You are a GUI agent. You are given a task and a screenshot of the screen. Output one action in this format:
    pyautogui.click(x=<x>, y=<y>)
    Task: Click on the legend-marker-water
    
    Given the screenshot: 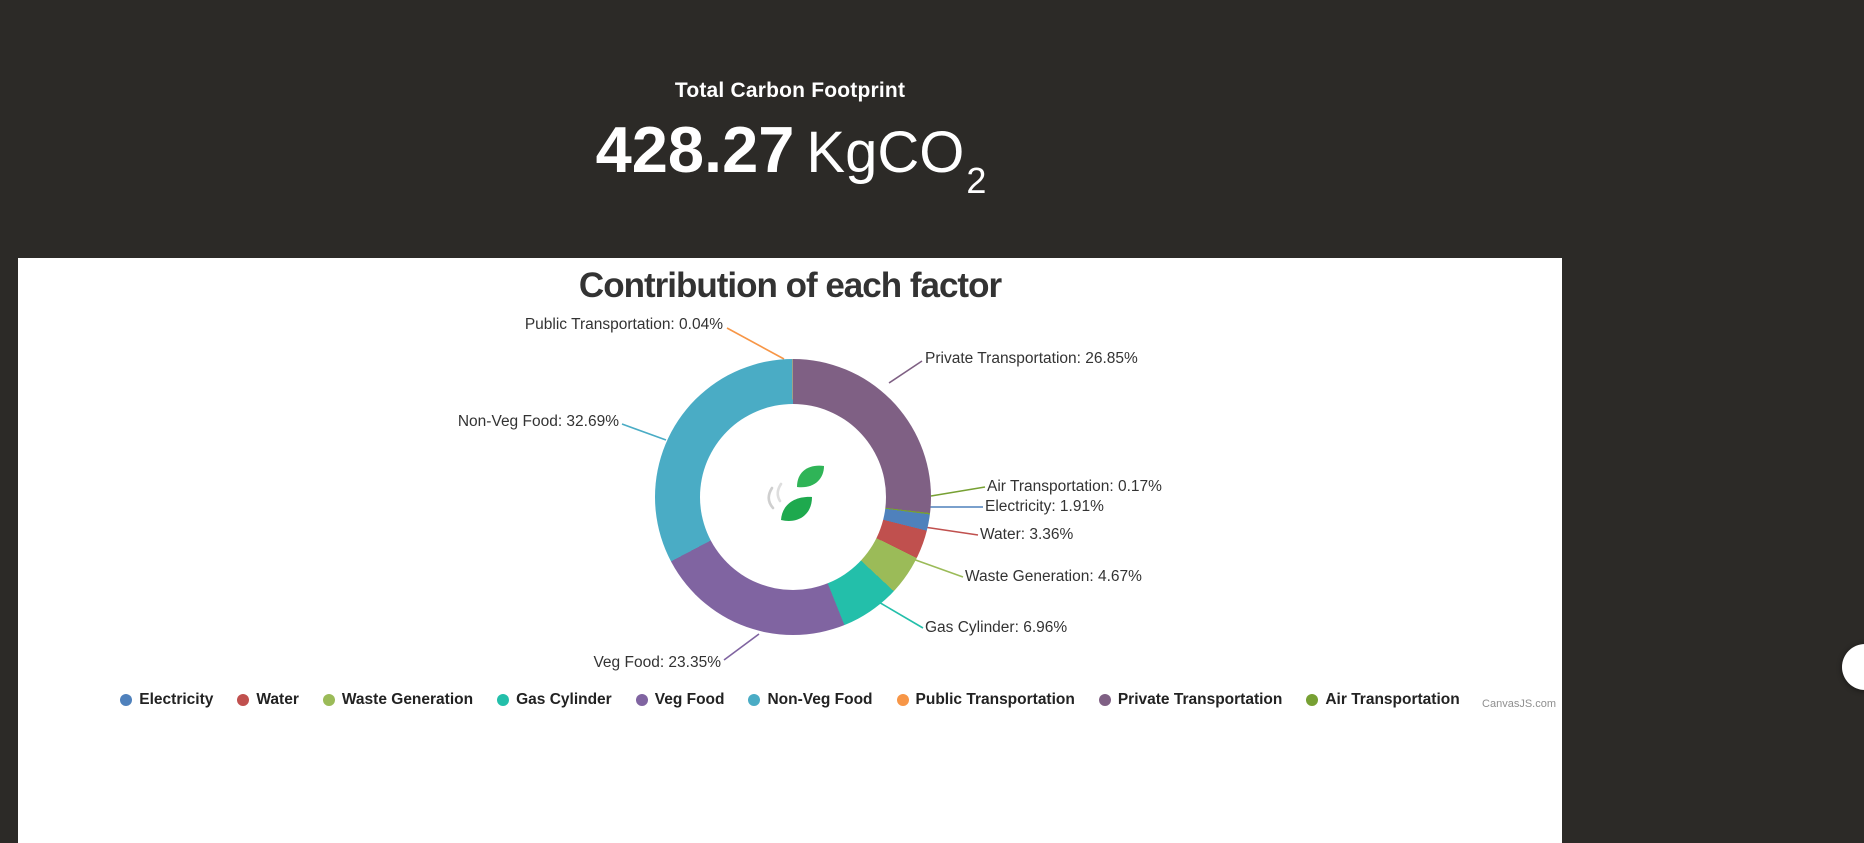 What is the action you would take?
    pyautogui.click(x=243, y=700)
    